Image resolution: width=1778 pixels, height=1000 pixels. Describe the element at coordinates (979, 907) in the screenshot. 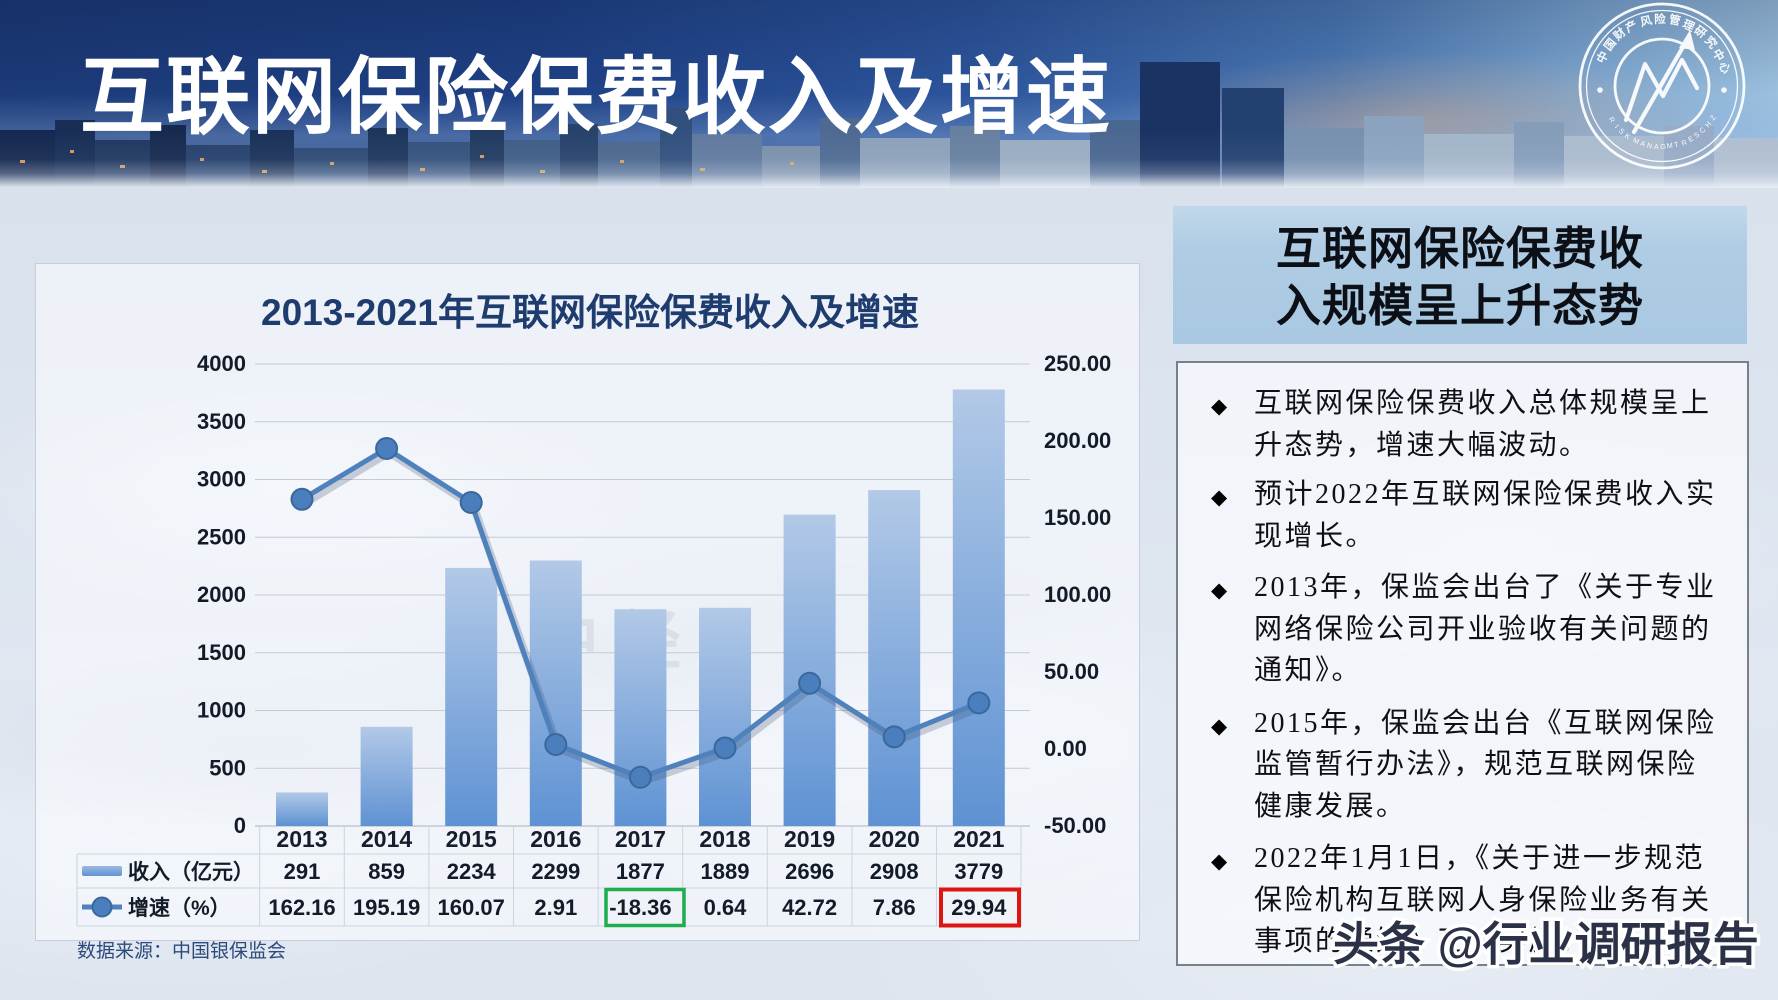

I see `svg-text: 29.94` at that location.